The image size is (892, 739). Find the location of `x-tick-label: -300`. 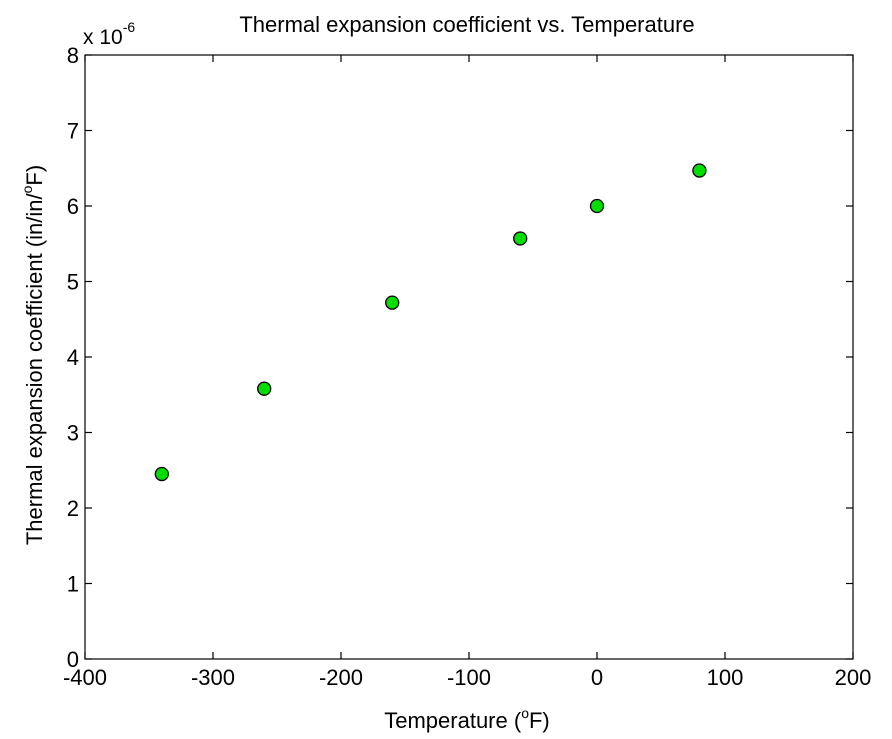

x-tick-label: -300 is located at coordinates (213, 677).